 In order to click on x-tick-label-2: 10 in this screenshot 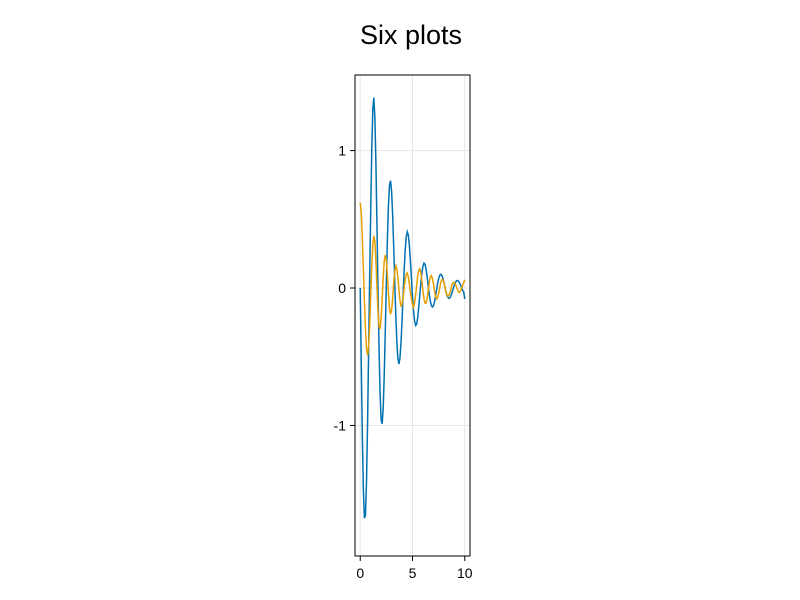, I will do `click(465, 573)`.